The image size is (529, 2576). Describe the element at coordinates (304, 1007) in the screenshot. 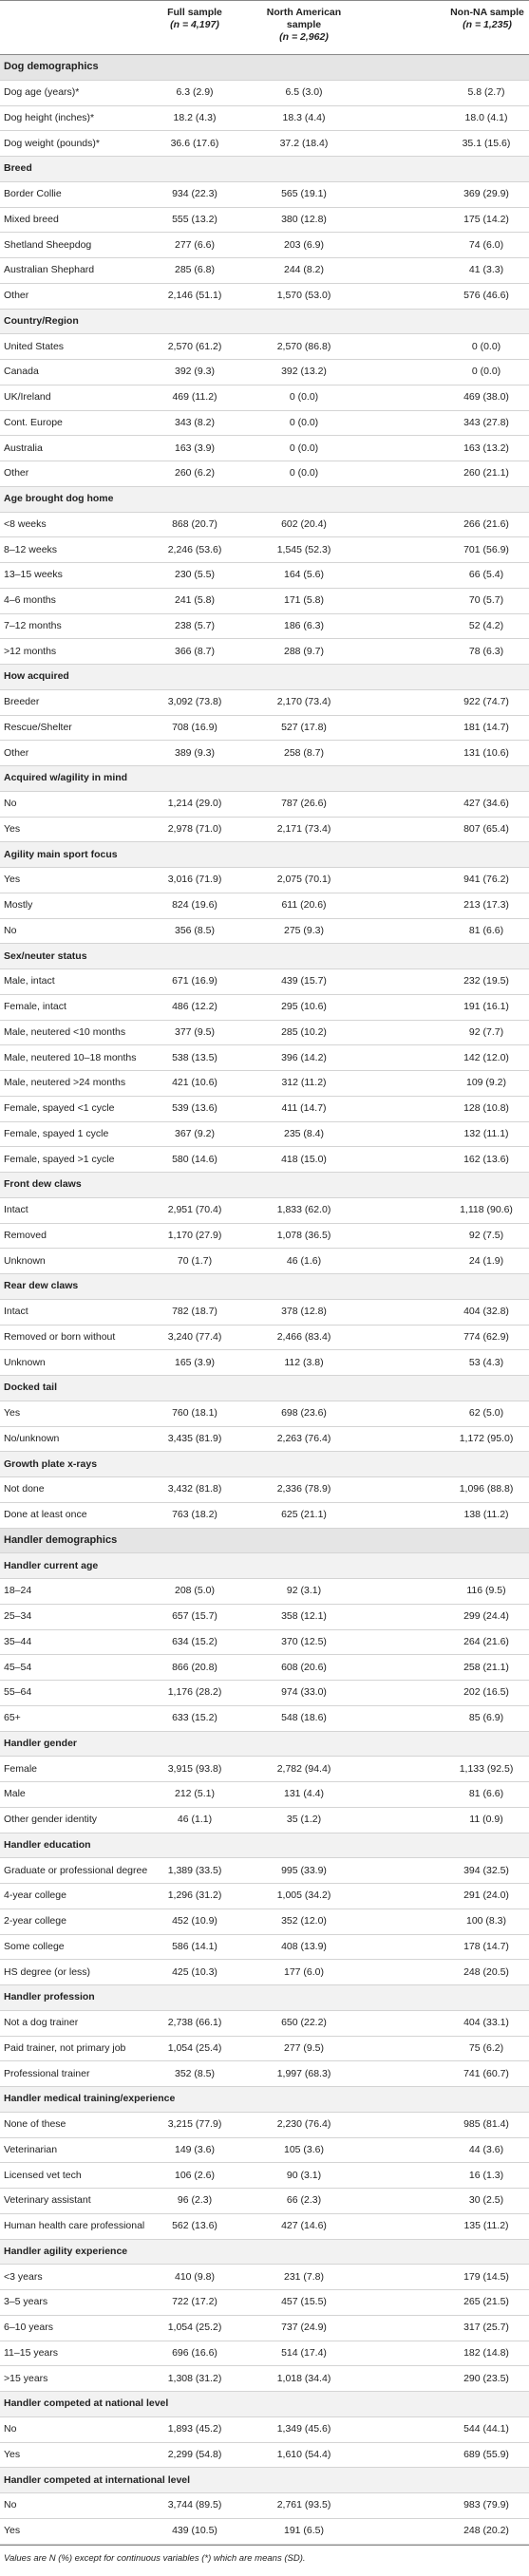

I see `cell-value: 295 (10.6)` at that location.